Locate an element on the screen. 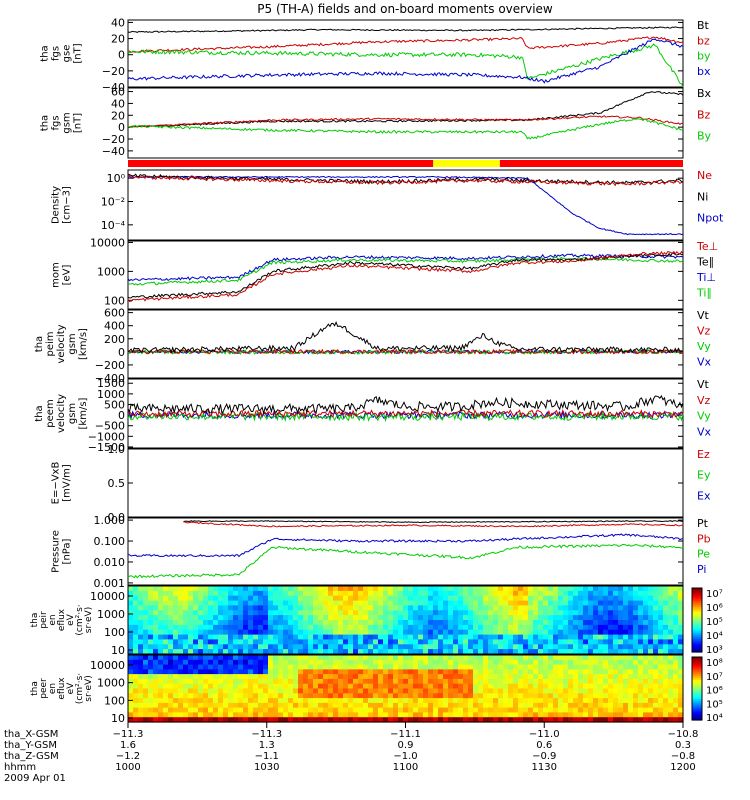 This screenshot has height=800, width=750. y-axis-label: [nT] is located at coordinates (78, 53).